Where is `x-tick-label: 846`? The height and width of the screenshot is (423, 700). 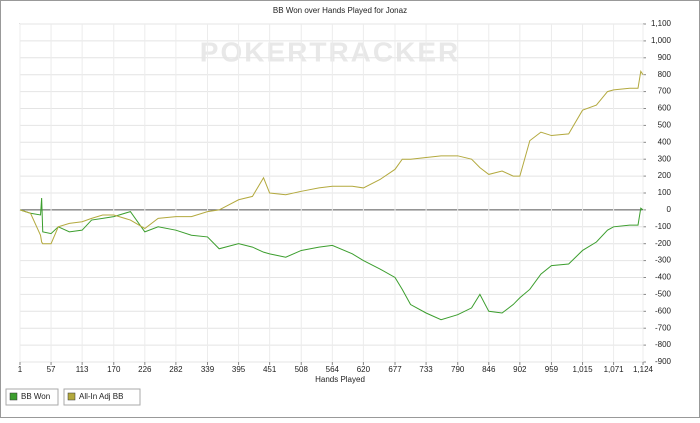
x-tick-label: 846 is located at coordinates (489, 369).